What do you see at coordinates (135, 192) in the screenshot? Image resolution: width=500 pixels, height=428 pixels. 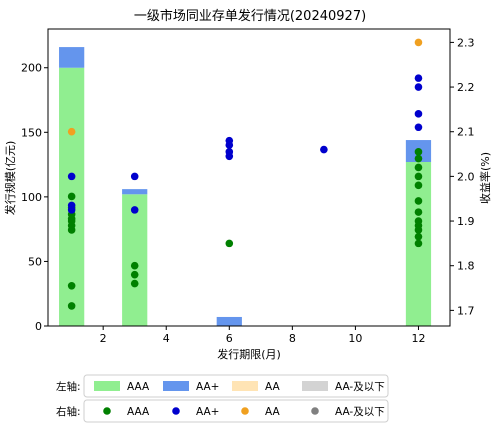 I see `bar-AA+-3m` at bounding box center [135, 192].